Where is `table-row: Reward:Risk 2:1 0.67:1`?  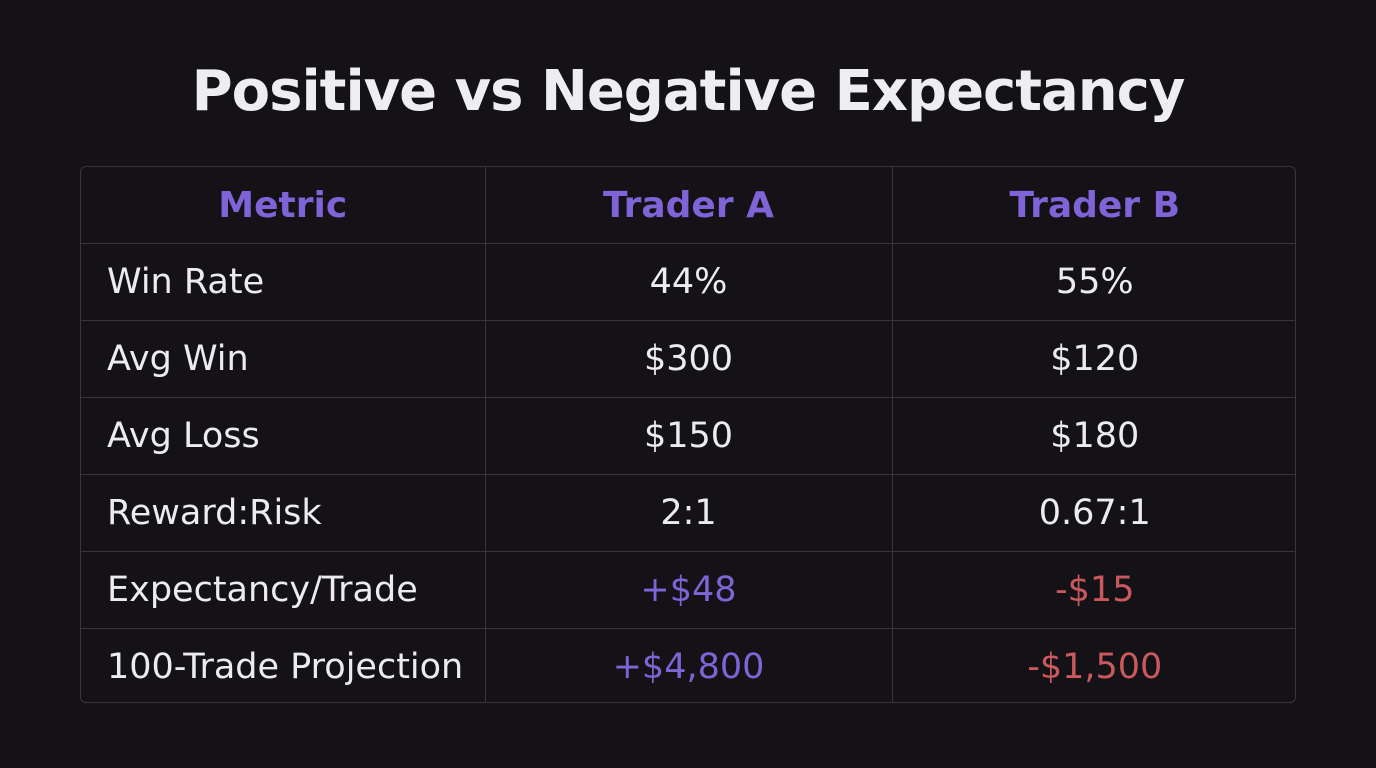
table-row: Reward:Risk 2:1 0.67:1 is located at coordinates (688, 513).